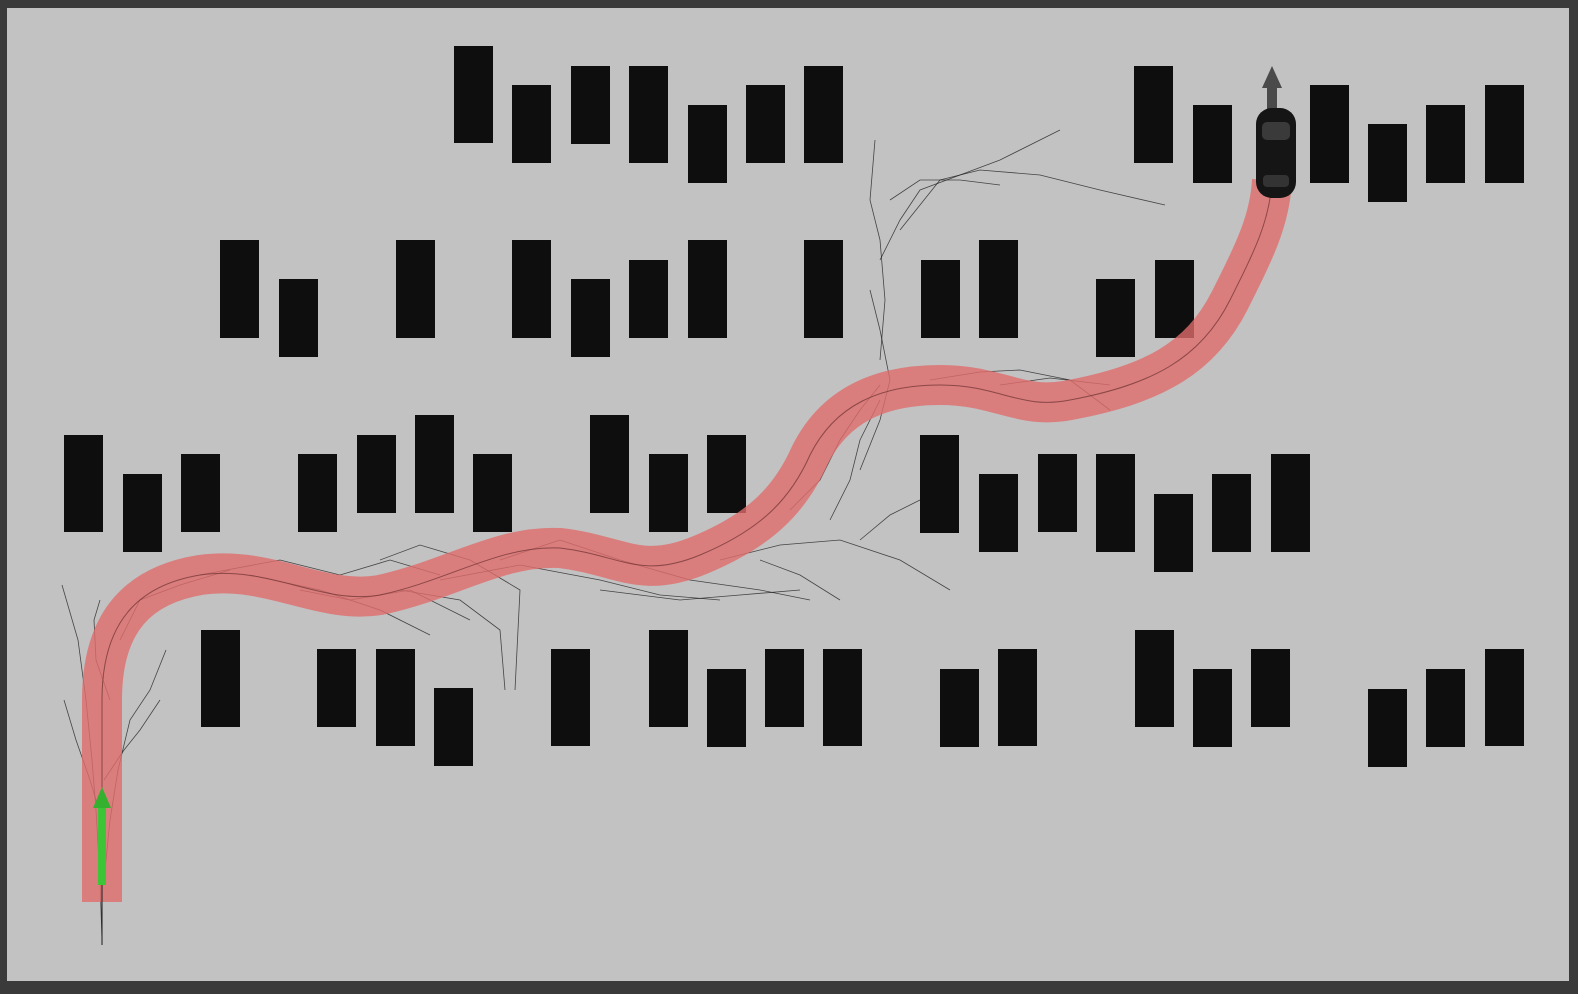 The height and width of the screenshot is (994, 1578). I want to click on goal-arrow-shaft, so click(1272, 101).